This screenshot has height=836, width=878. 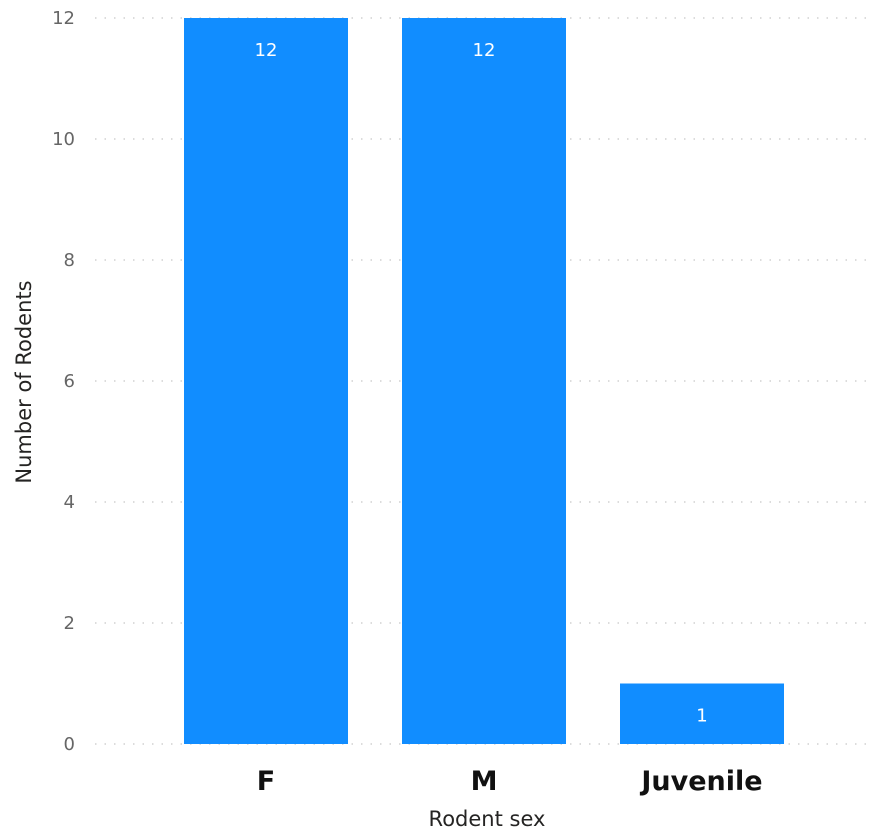 What do you see at coordinates (69, 744) in the screenshot?
I see `y-tick-label: 0` at bounding box center [69, 744].